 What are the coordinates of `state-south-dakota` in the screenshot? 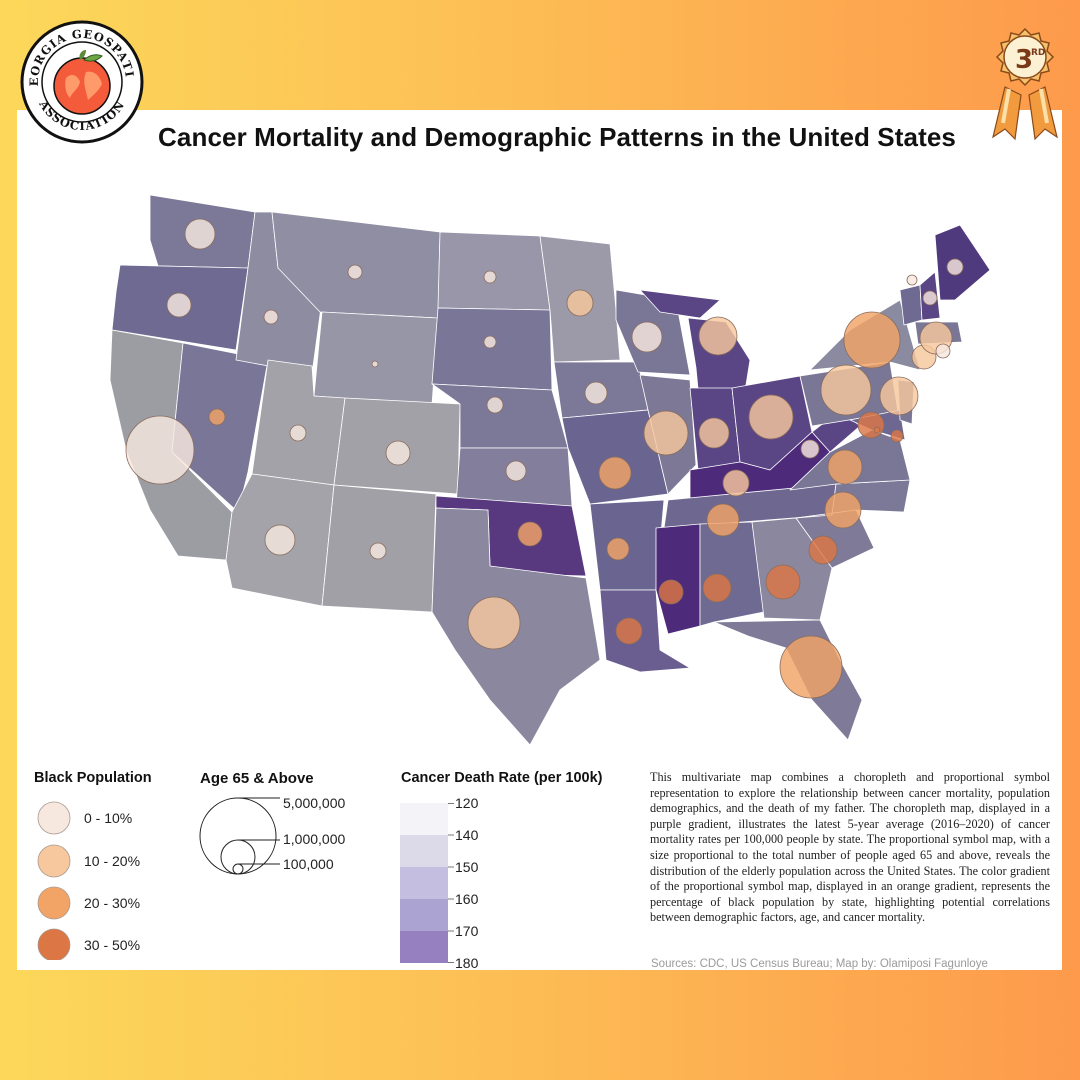 It's located at (492, 349).